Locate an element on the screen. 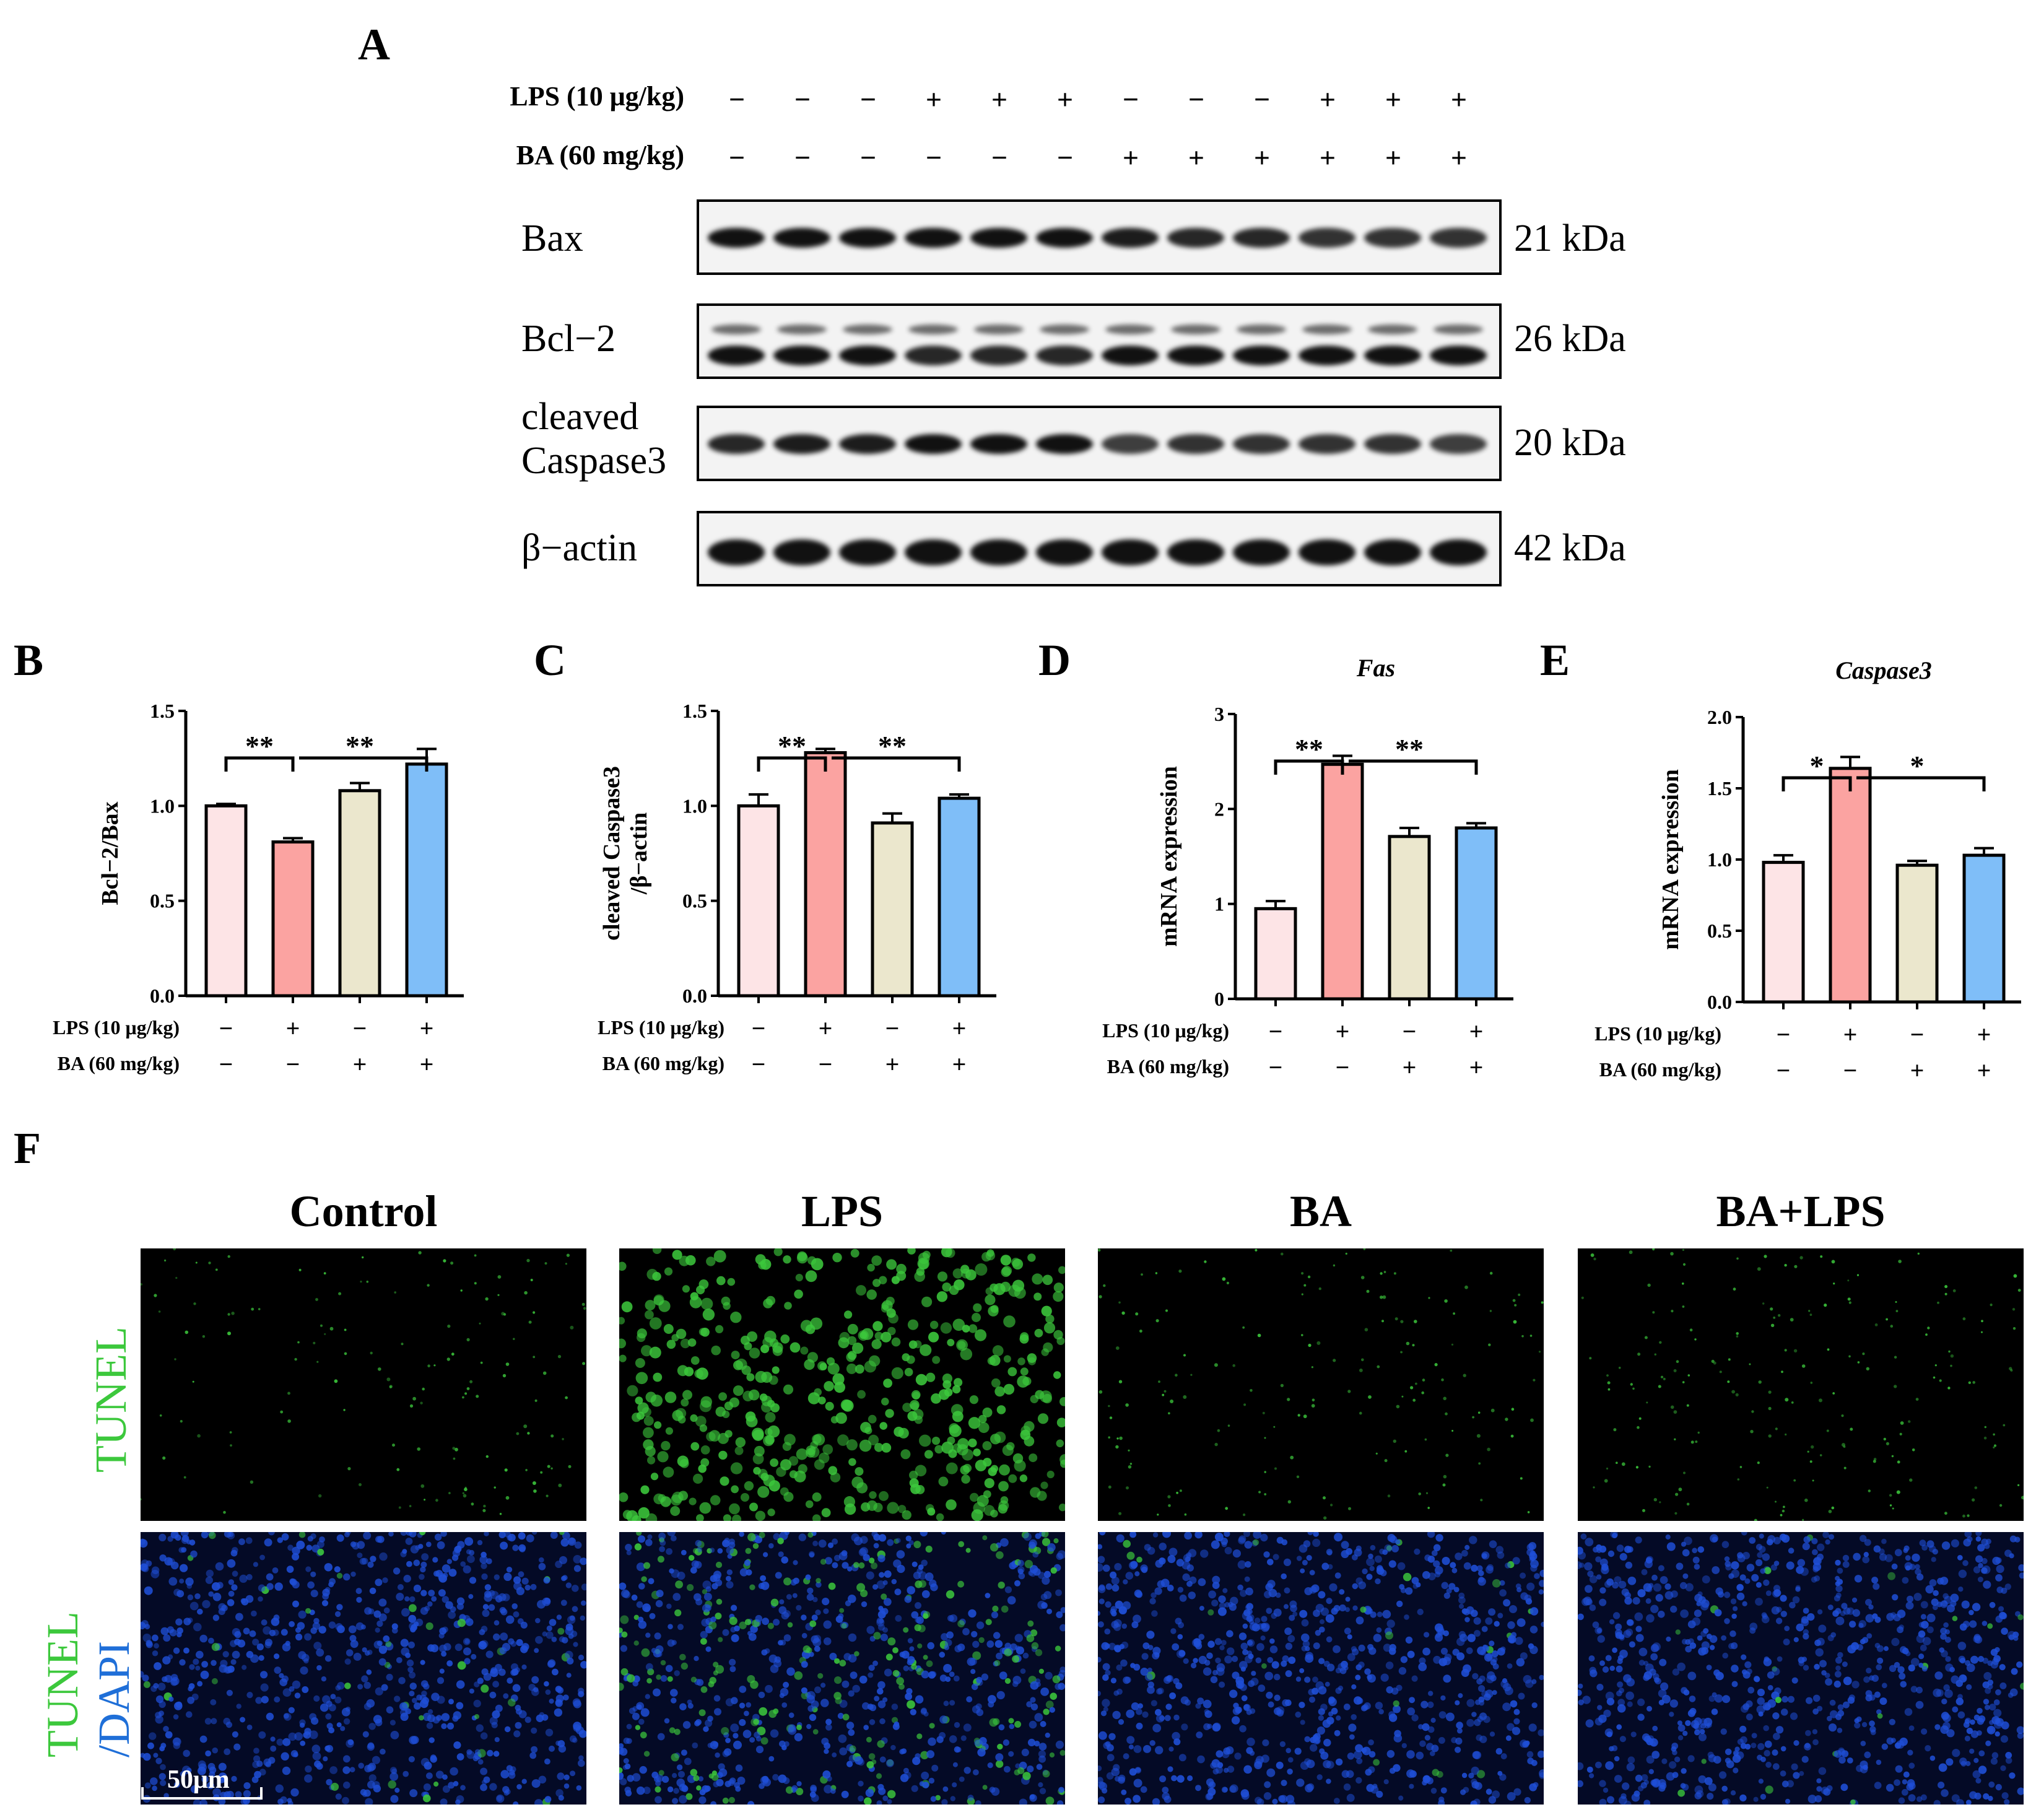 The height and width of the screenshot is (1820, 2036). y-tick-label: 1.0 is located at coordinates (1719, 860).